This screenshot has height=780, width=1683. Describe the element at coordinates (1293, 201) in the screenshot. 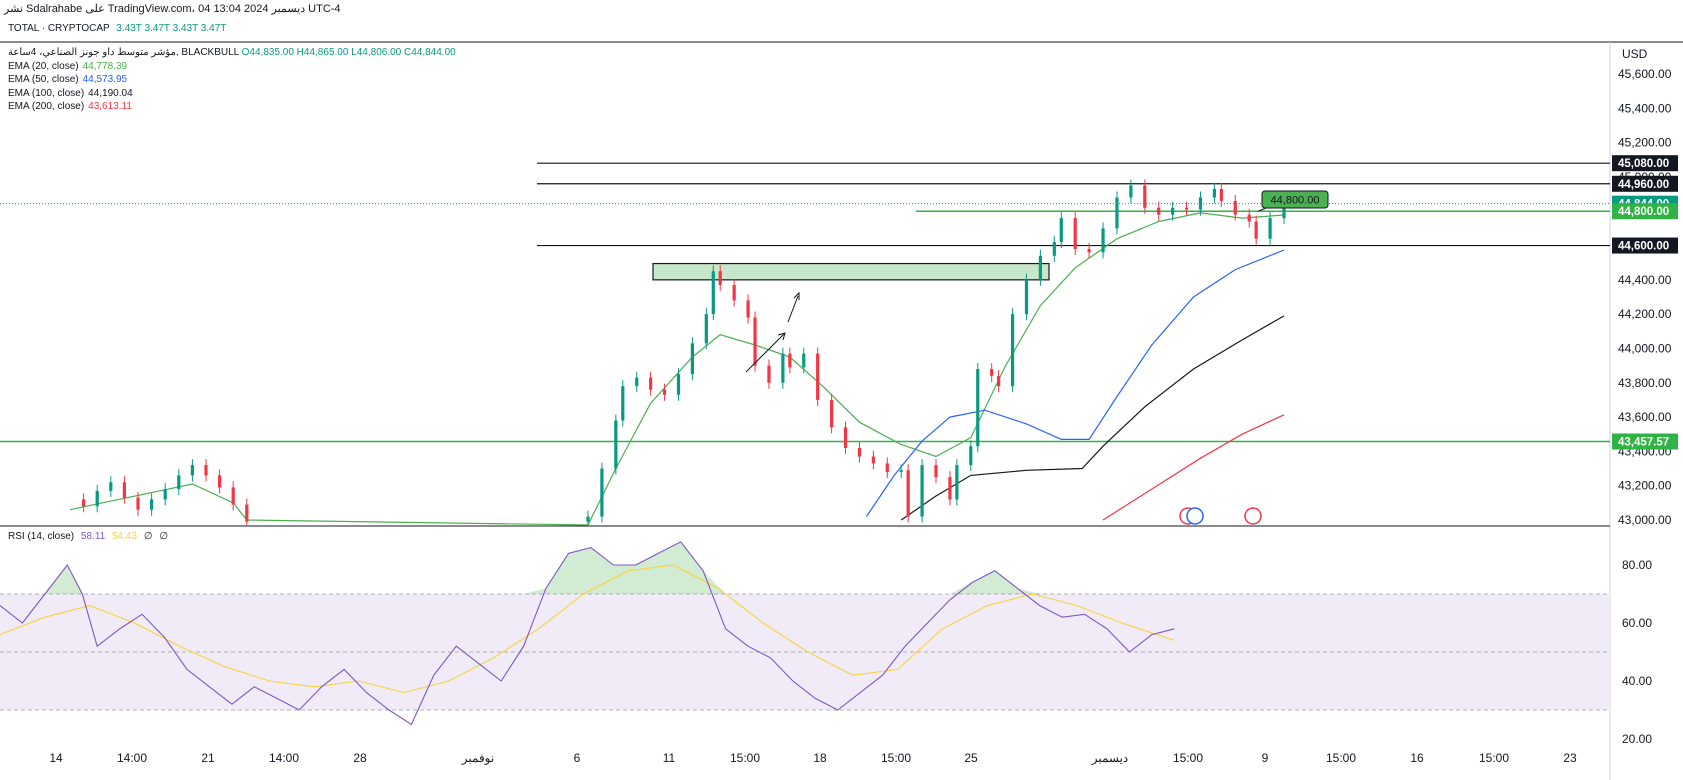

I see `price-callout: 44,800.00` at that location.